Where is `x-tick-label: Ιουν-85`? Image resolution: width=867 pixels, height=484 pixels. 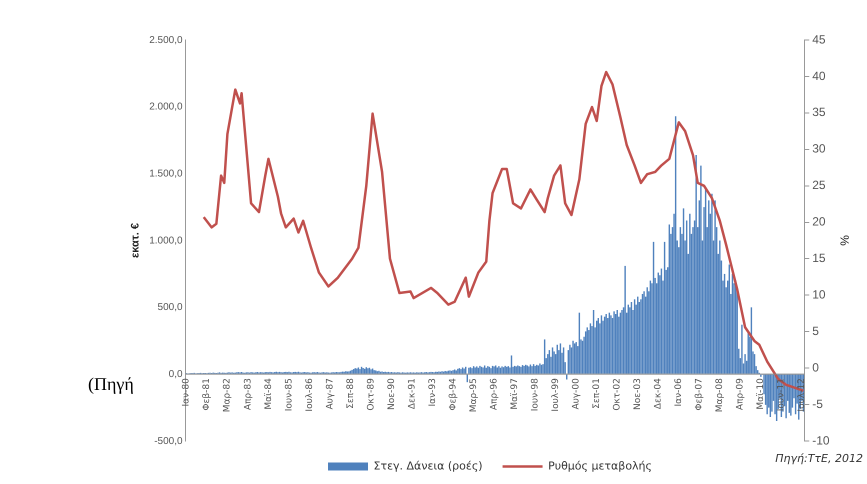 x-tick-label: Ιουν-85 is located at coordinates (289, 395).